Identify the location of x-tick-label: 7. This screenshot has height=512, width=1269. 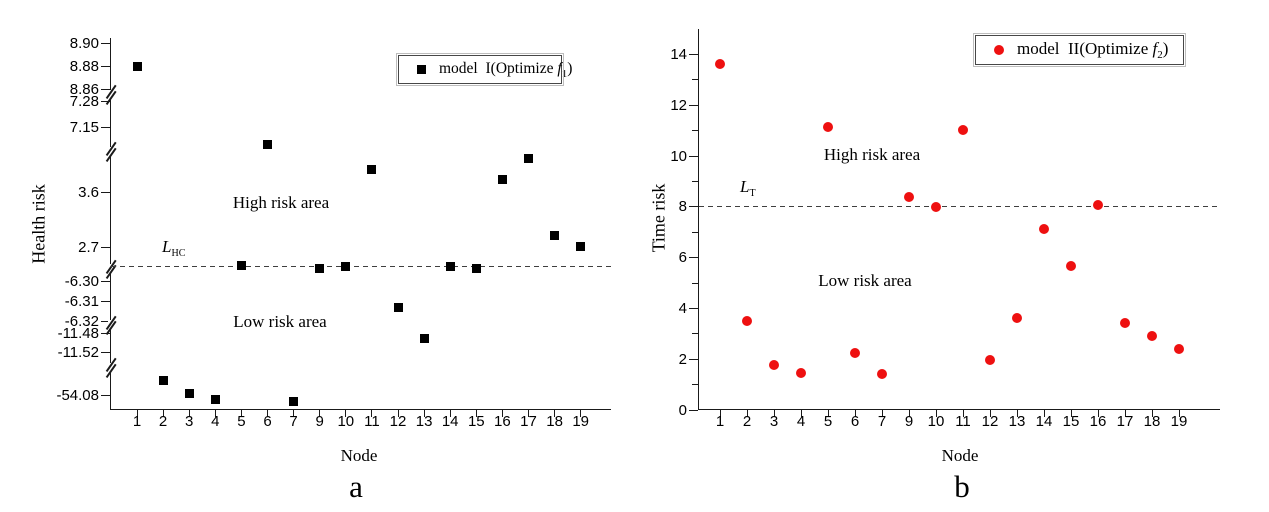
(882, 421).